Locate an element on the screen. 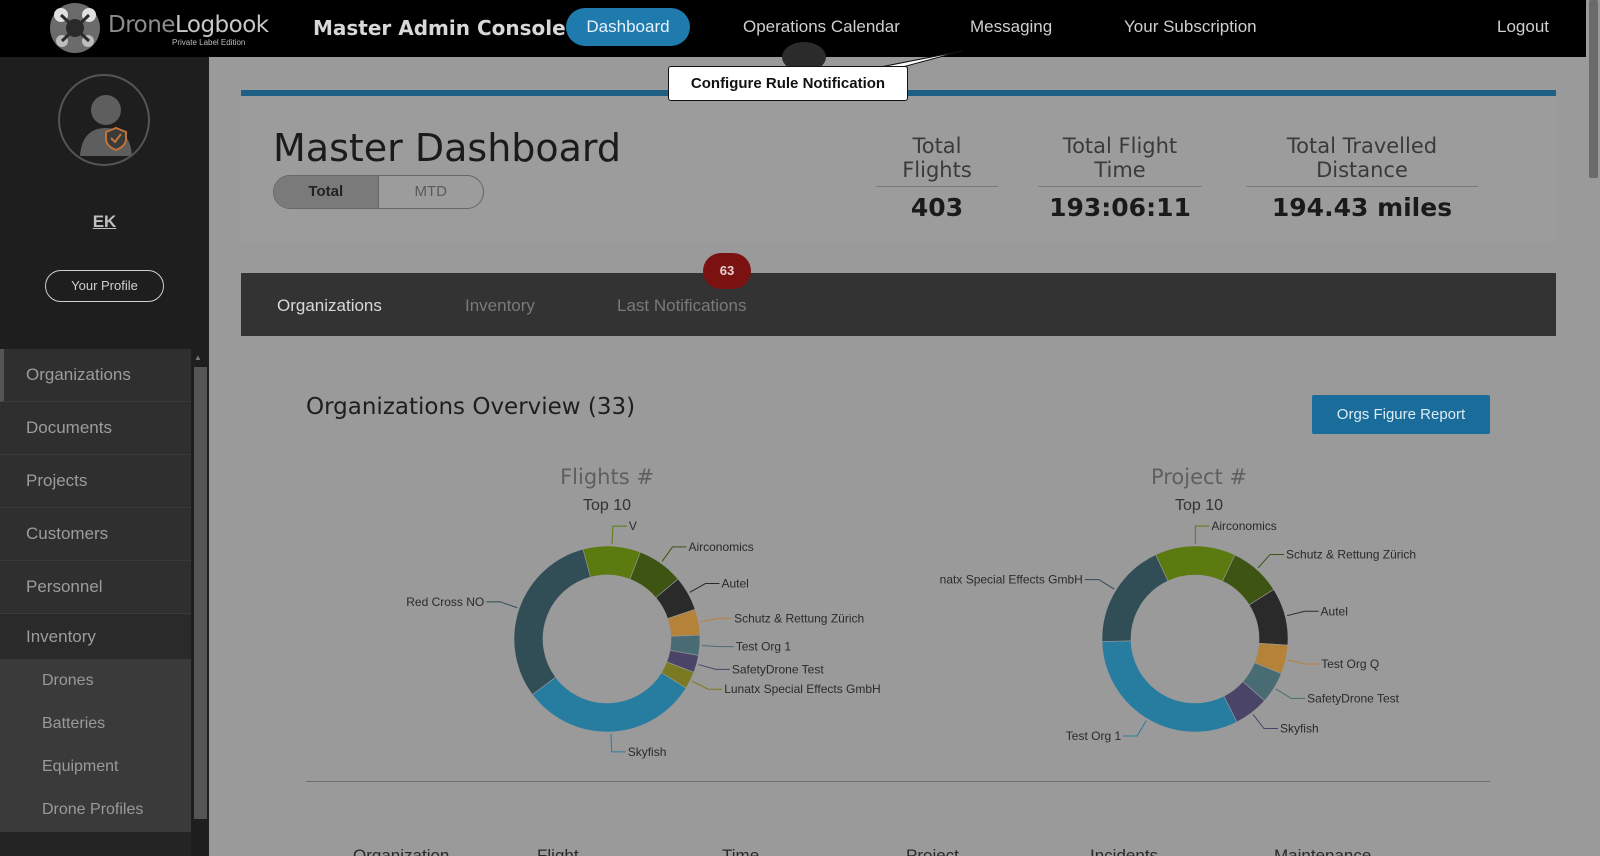 The image size is (1600, 856). stats-panel is located at coordinates (898, 166).